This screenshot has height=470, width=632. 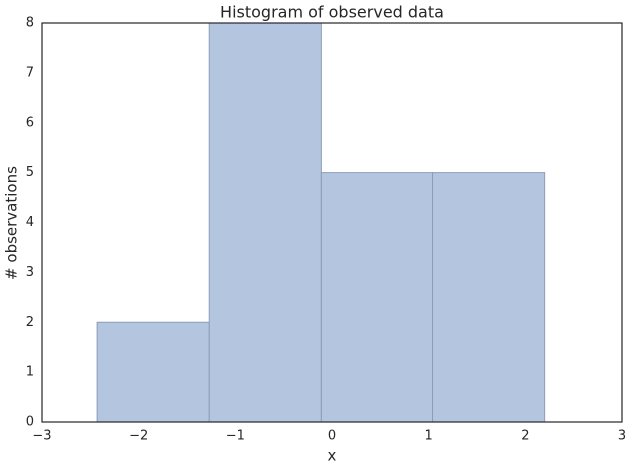 I want to click on x-tick-label: 2, so click(x=525, y=436).